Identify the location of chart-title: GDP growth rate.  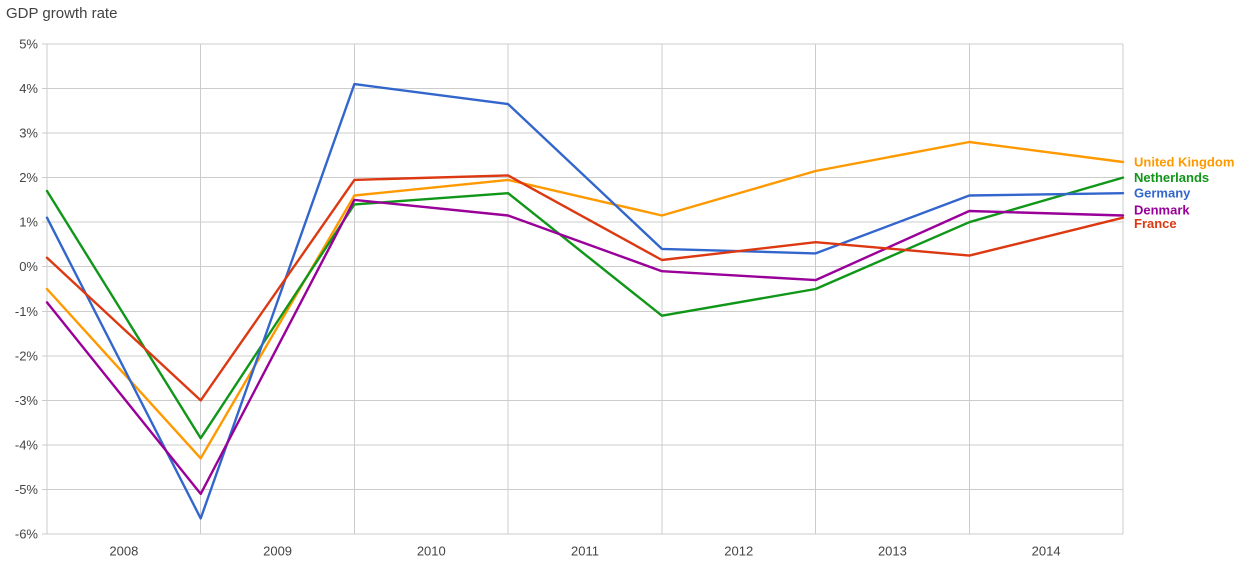
(62, 13).